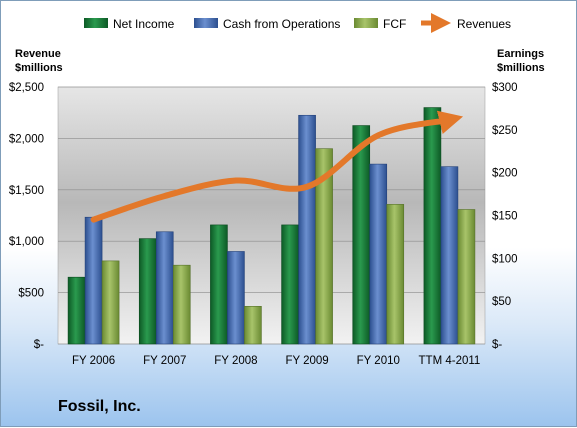  What do you see at coordinates (505, 131) in the screenshot?
I see `right-tick-label: $250` at bounding box center [505, 131].